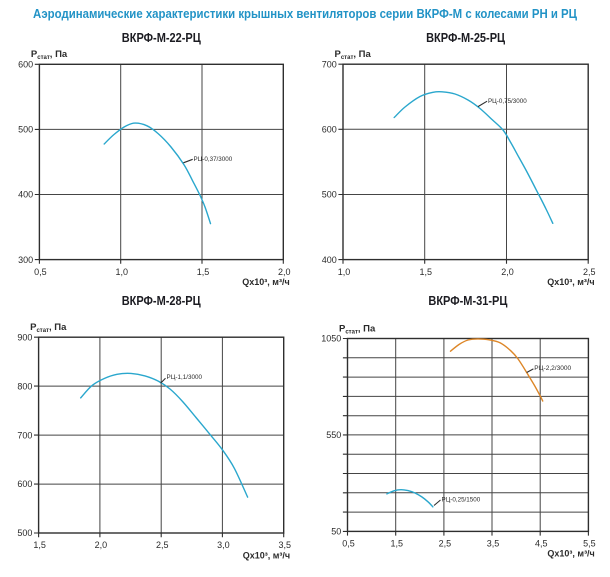 Image resolution: width=610 pixels, height=577 pixels. Describe the element at coordinates (24, 337) in the screenshot. I see `svg-text: 900` at that location.